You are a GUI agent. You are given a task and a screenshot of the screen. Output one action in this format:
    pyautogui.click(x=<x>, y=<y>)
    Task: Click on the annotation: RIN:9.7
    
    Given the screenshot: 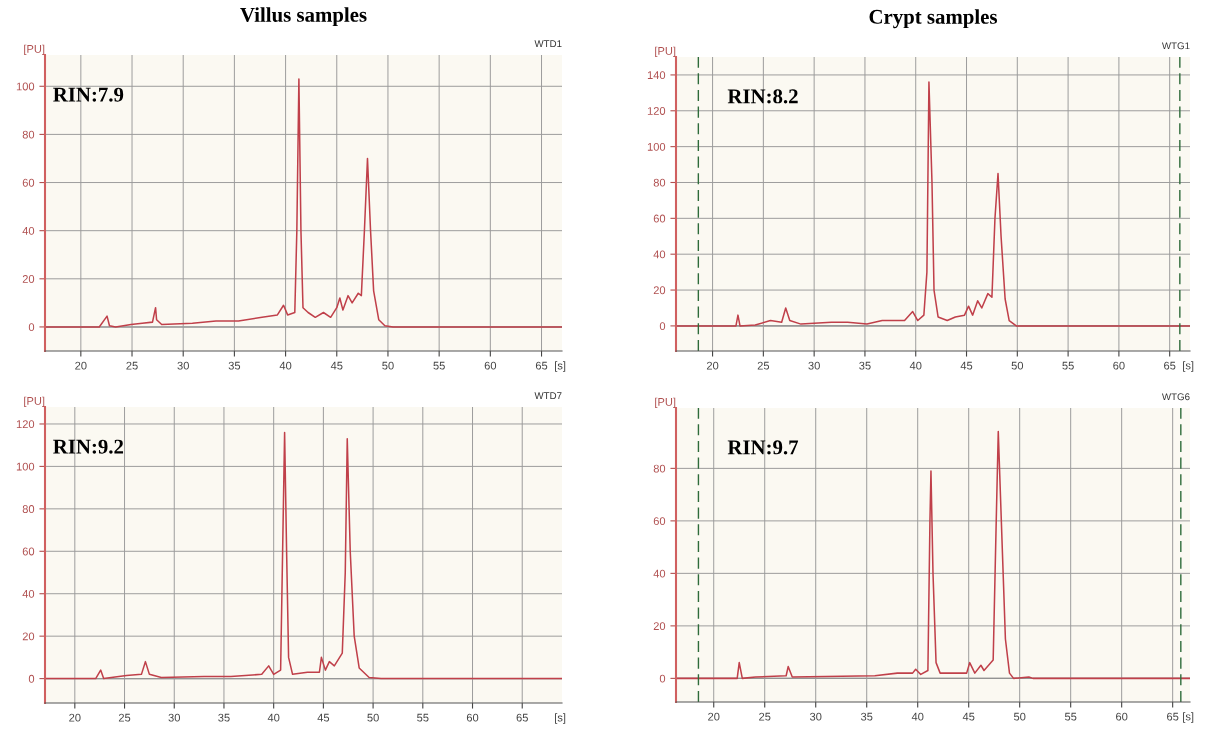 What is the action you would take?
    pyautogui.click(x=763, y=447)
    